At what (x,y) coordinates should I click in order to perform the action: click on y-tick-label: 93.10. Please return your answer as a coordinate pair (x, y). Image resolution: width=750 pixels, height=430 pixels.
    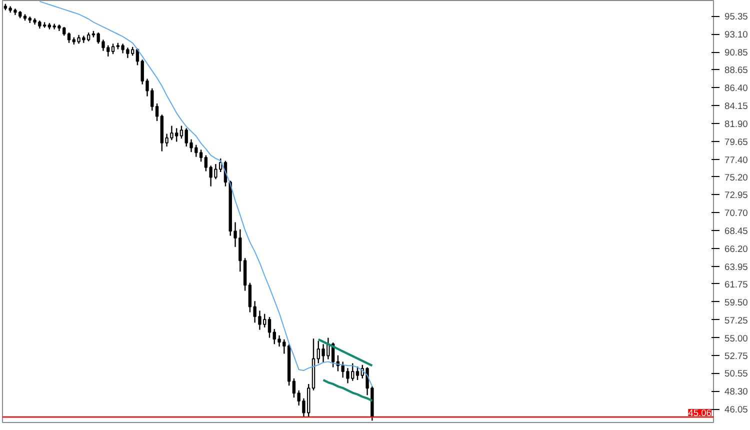
    Looking at the image, I should click on (736, 35).